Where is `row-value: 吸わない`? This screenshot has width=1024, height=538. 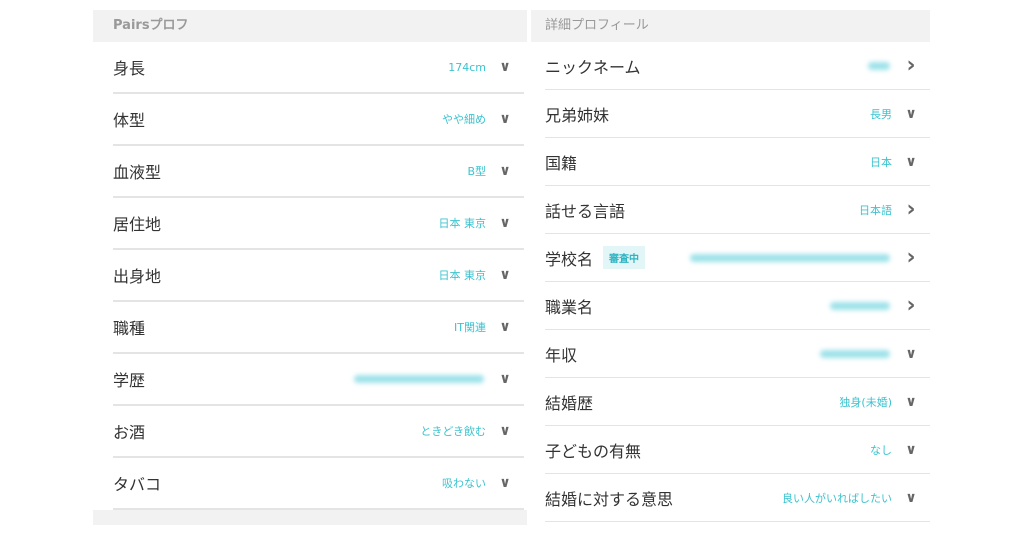
row-value: 吸わない is located at coordinates (464, 483).